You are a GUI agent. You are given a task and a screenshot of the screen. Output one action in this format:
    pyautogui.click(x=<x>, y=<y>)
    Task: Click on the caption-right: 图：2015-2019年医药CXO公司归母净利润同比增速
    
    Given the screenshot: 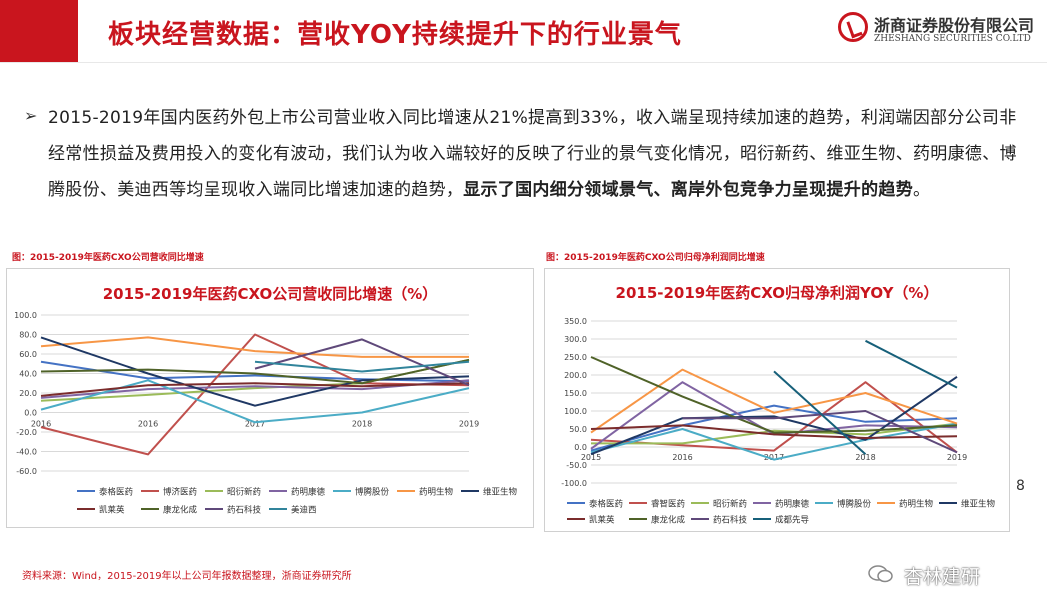 What is the action you would take?
    pyautogui.click(x=655, y=258)
    